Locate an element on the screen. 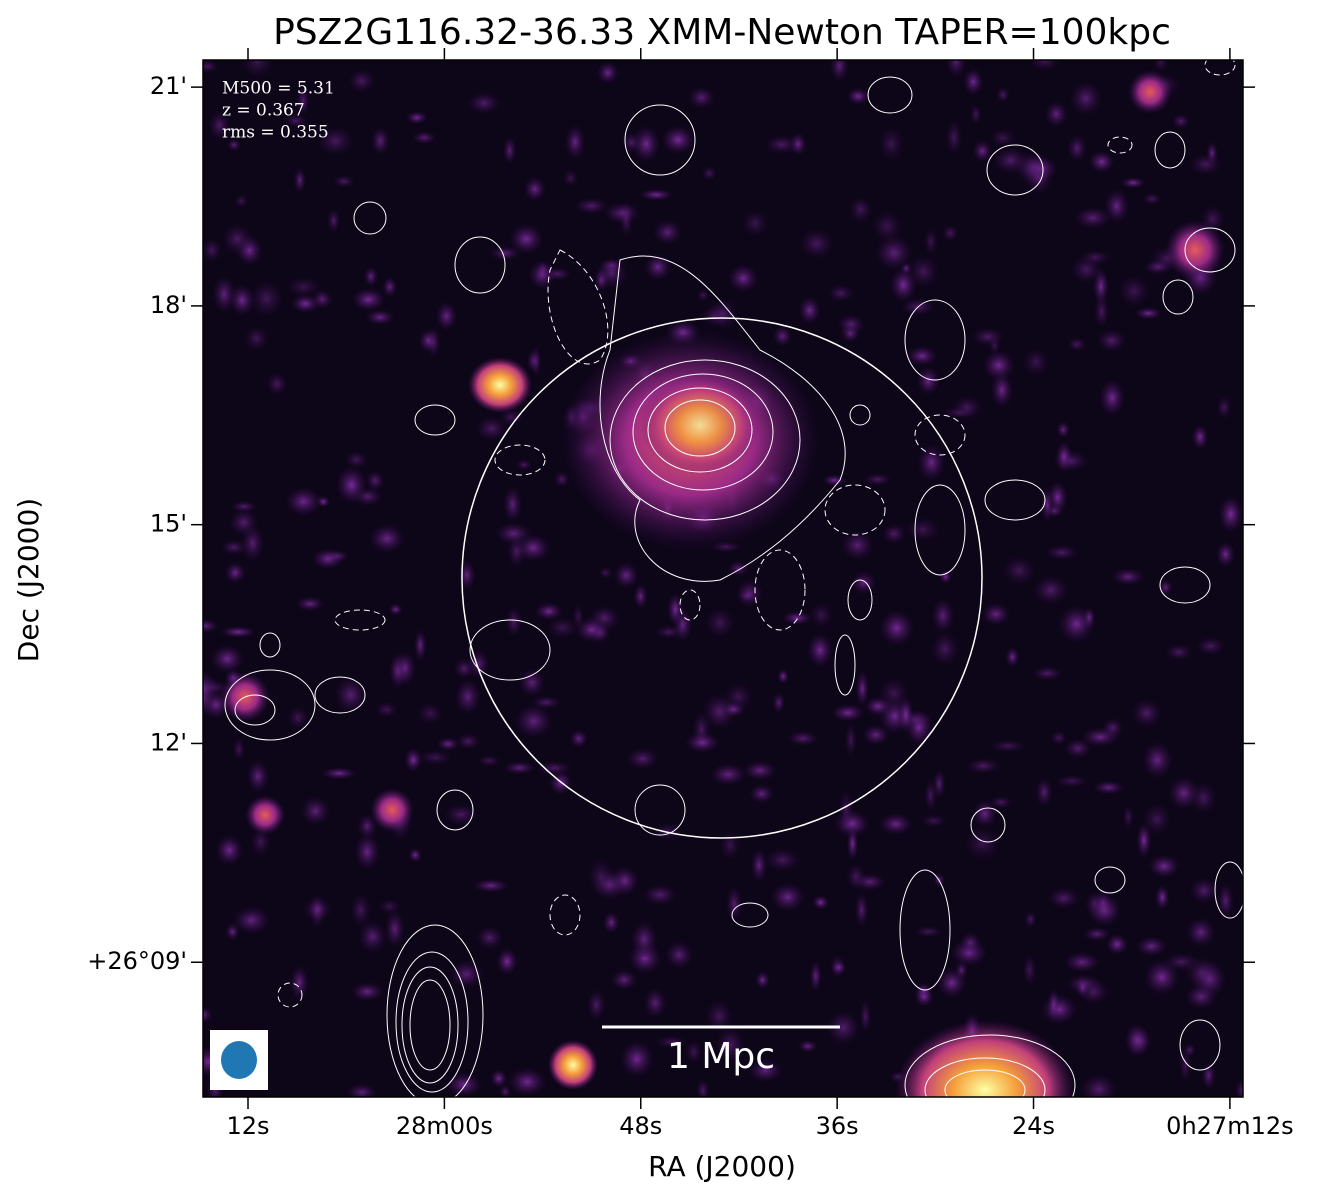 Image resolution: width=1328 pixels, height=1204 pixels. x-tick-label: 12s is located at coordinates (247, 1126).